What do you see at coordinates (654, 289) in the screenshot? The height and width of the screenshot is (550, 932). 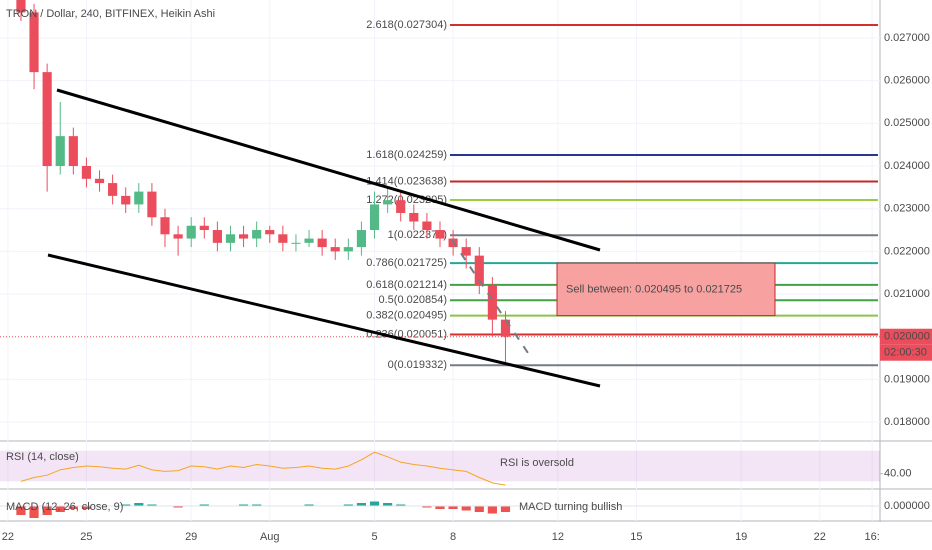 I see `sell-zone-label: Sell between: 0.020495 to 0.021725` at bounding box center [654, 289].